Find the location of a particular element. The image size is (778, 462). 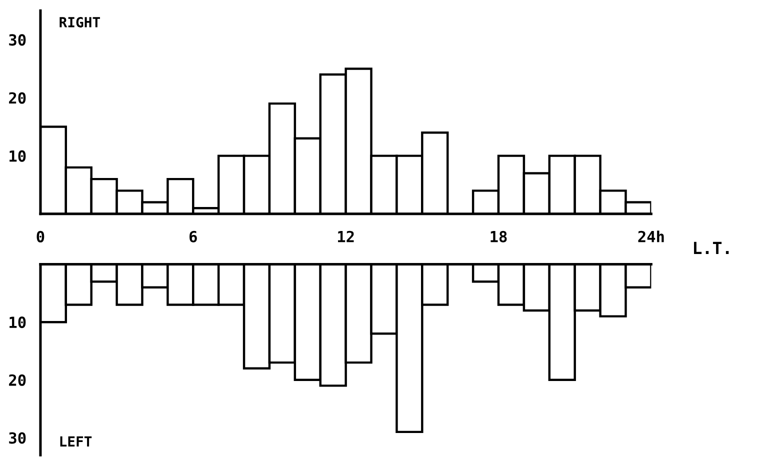

text: LEFT is located at coordinates (76, 441).